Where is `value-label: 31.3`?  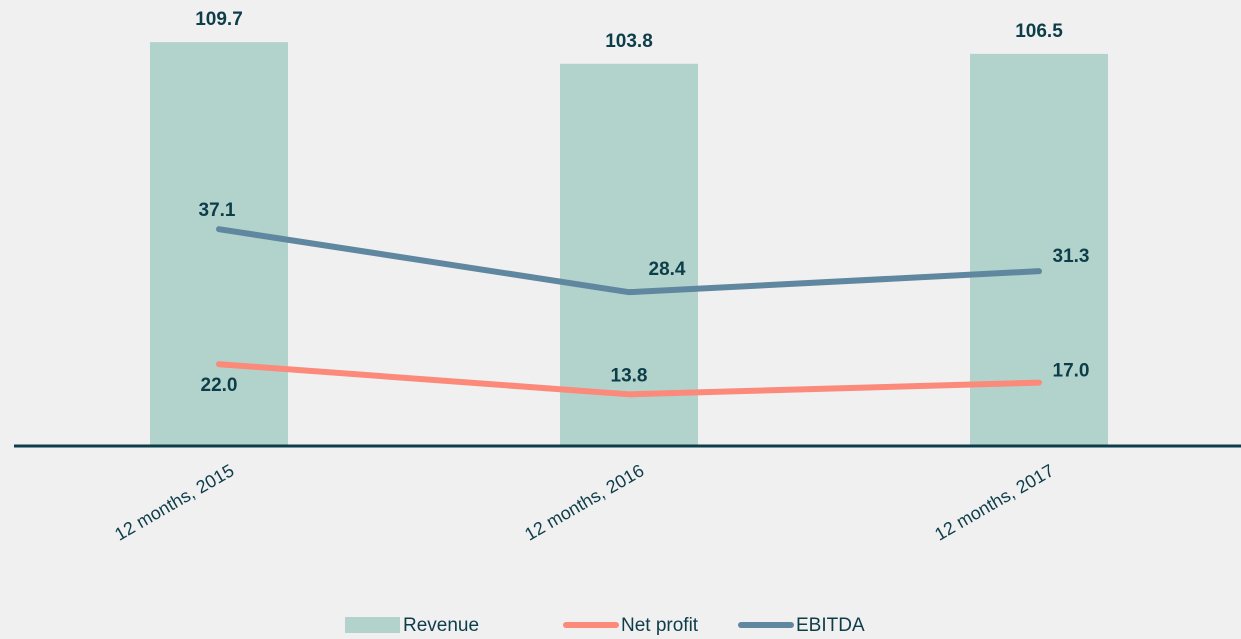
value-label: 31.3 is located at coordinates (1071, 256).